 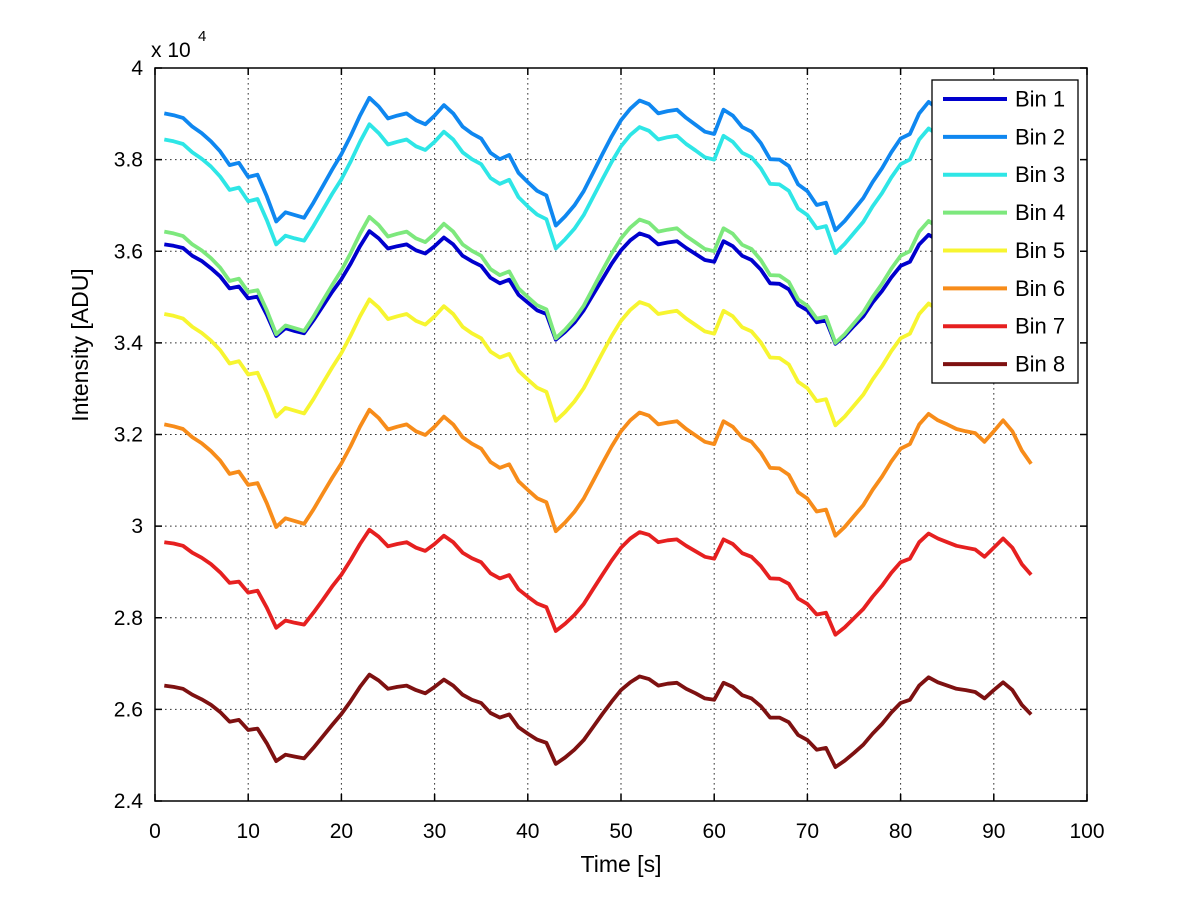 I want to click on x-tick-label: 100, so click(x=1086, y=831).